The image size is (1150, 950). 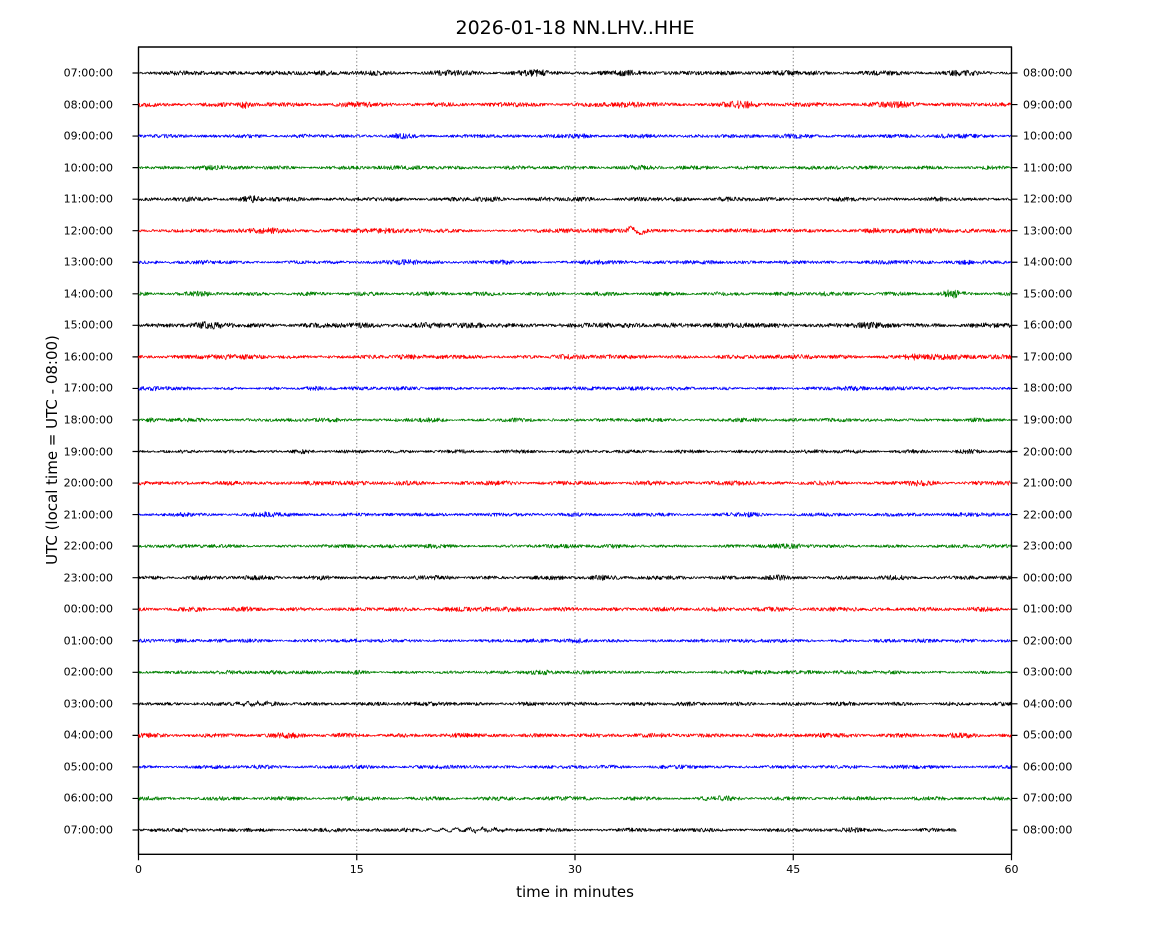 What do you see at coordinates (1048, 325) in the screenshot?
I see `right-time-label: 16:00:00` at bounding box center [1048, 325].